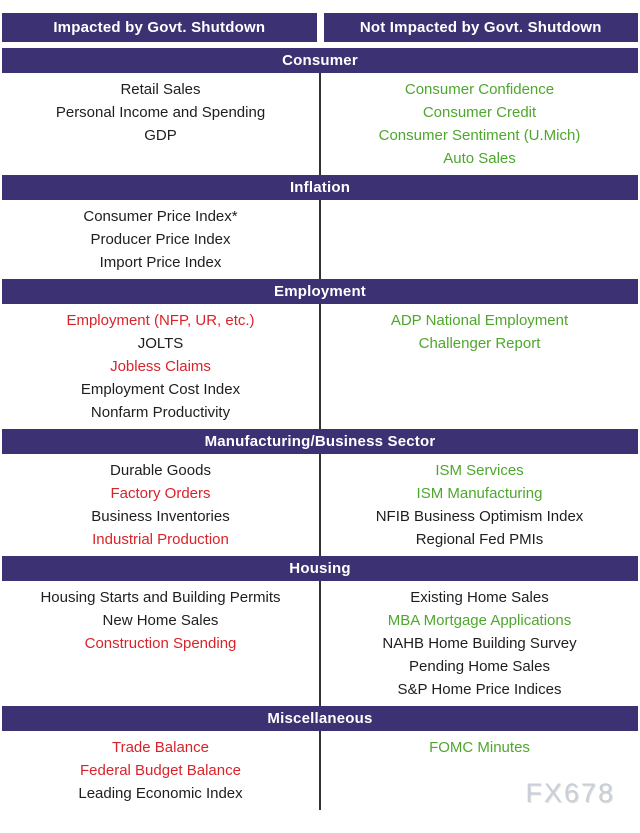  I want to click on not-impacted-column-inflation, so click(479, 239).